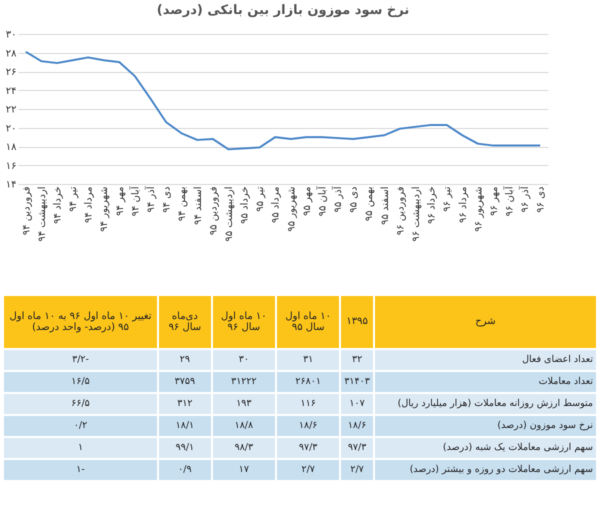 Image resolution: width=600 pixels, height=521 pixels. Describe the element at coordinates (283, 10) in the screenshot. I see `chart-title: نرخ سود موزون بازار بین بانکی (درصد)` at that location.